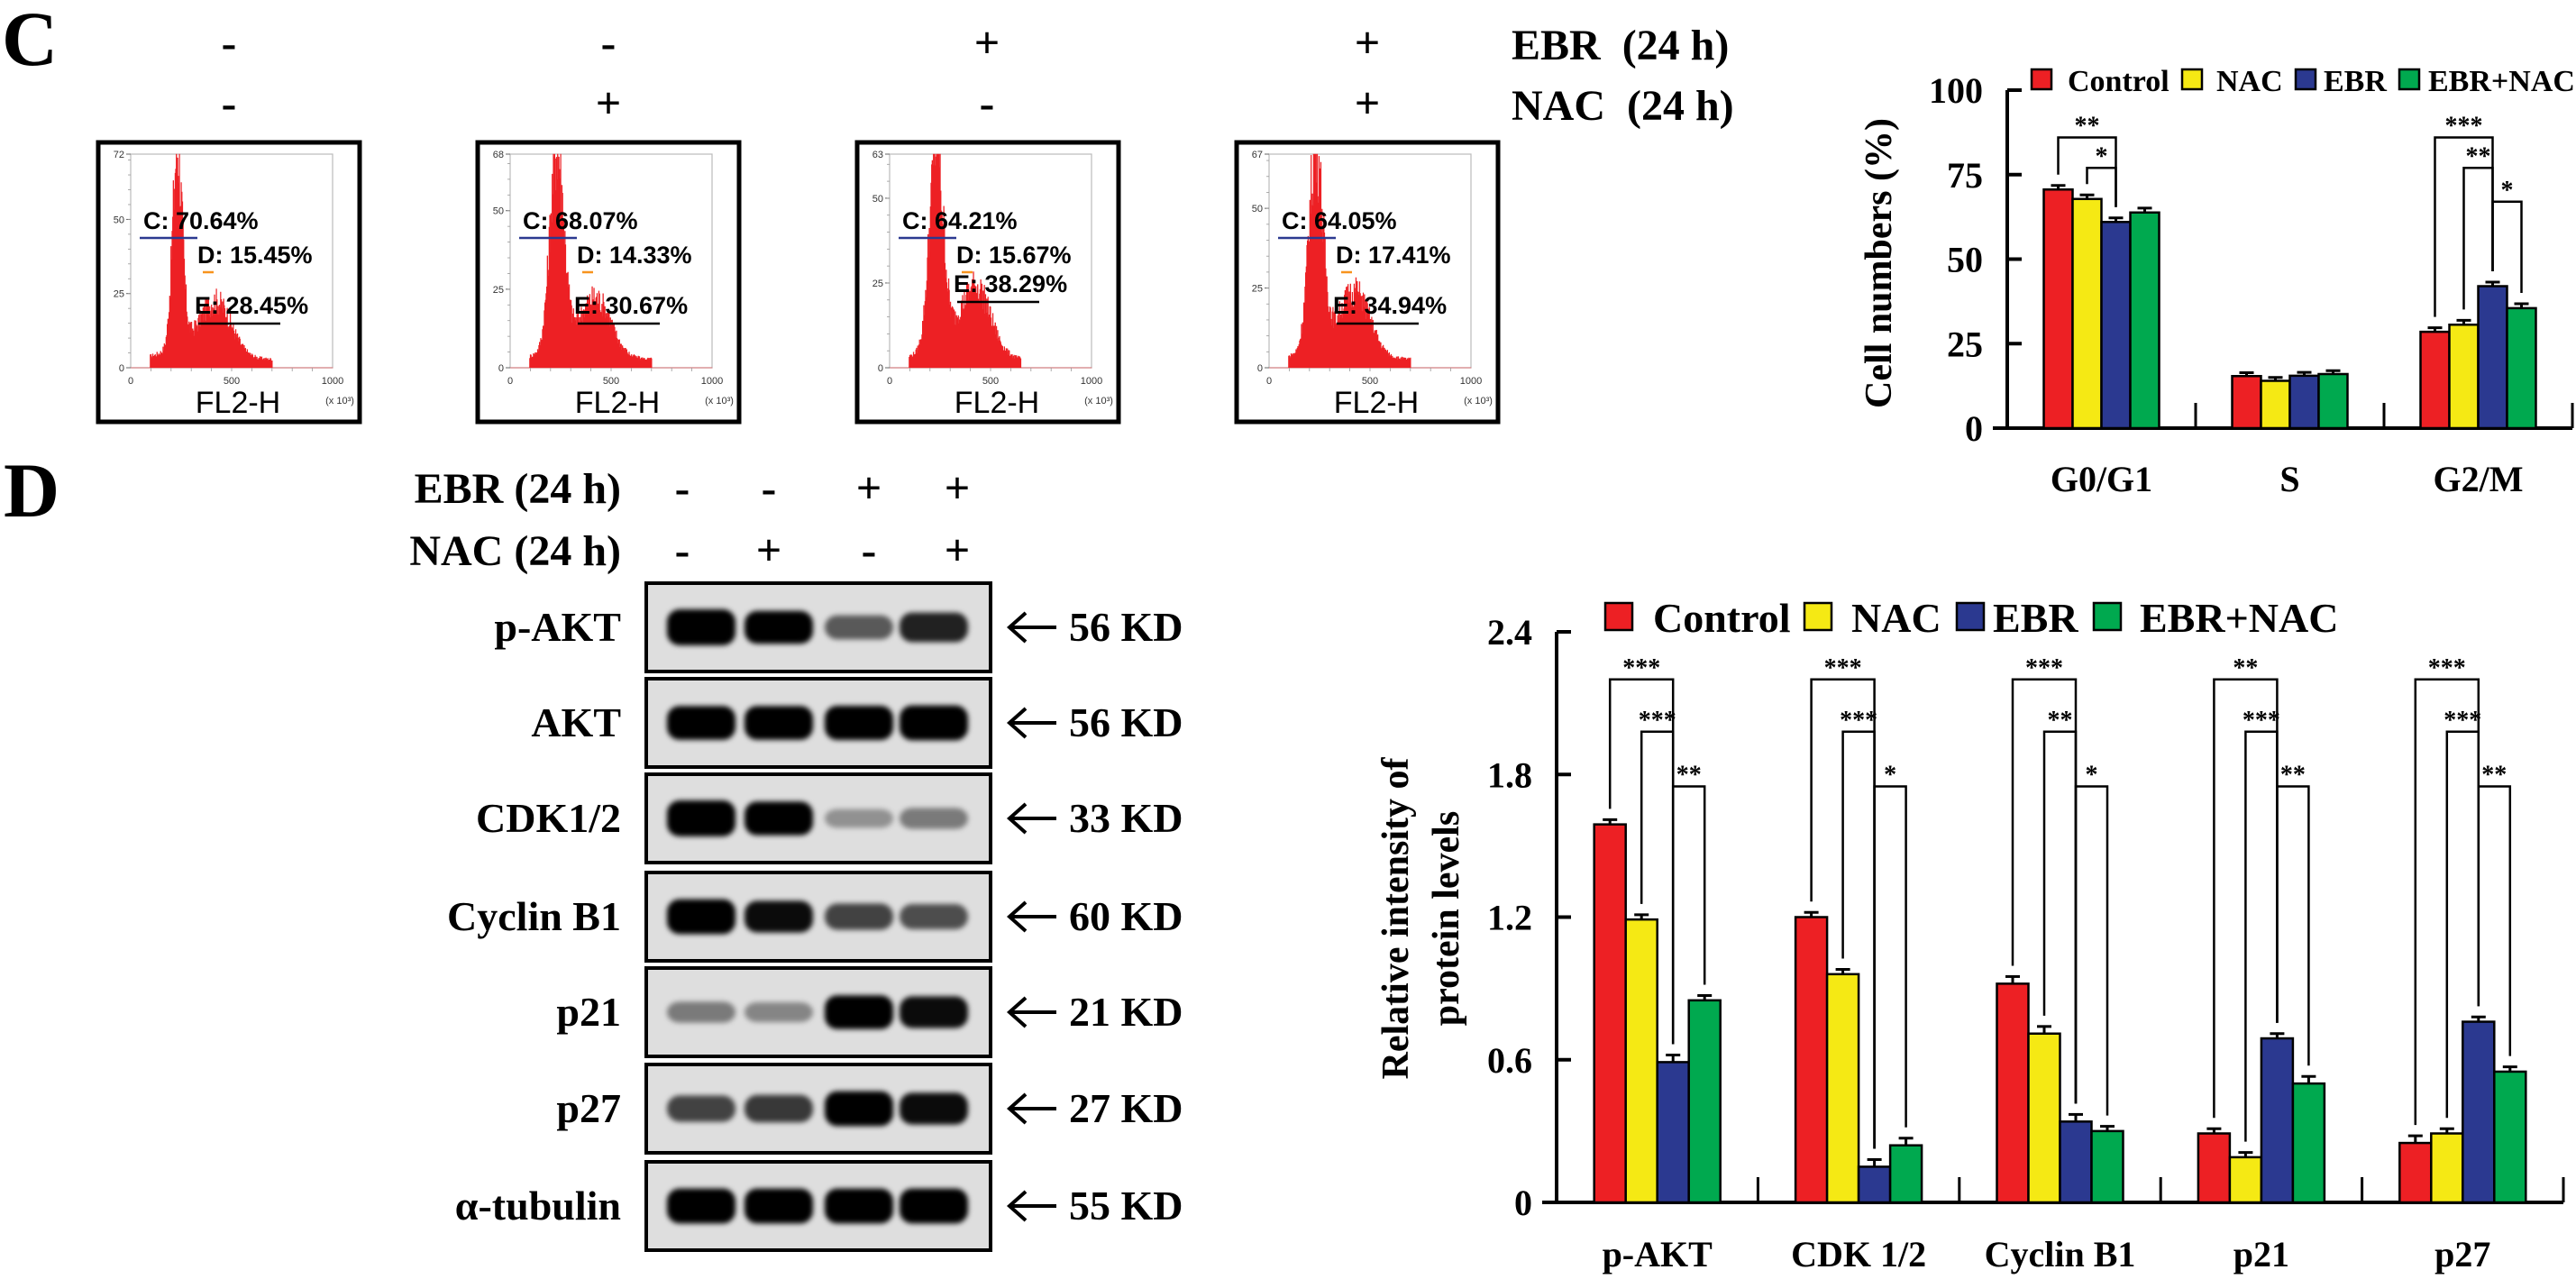 The width and height of the screenshot is (2576, 1279). I want to click on histogram-y-tick: 0, so click(501, 368).